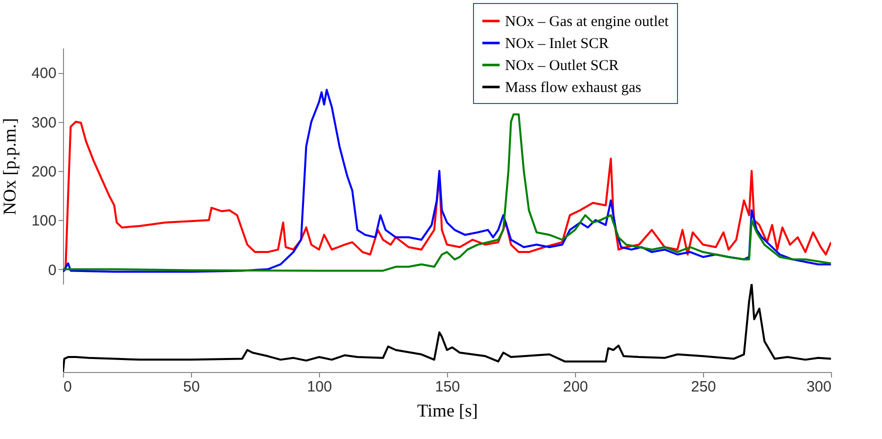  Describe the element at coordinates (447, 410) in the screenshot. I see `x-axis-title: Time [s]` at that location.